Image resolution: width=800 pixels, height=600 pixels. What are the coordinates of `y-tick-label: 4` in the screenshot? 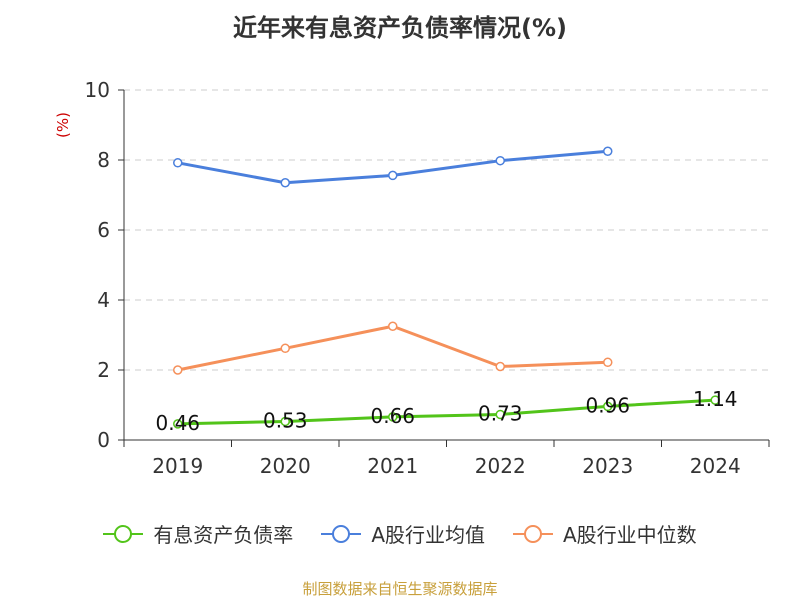 It's located at (103, 300).